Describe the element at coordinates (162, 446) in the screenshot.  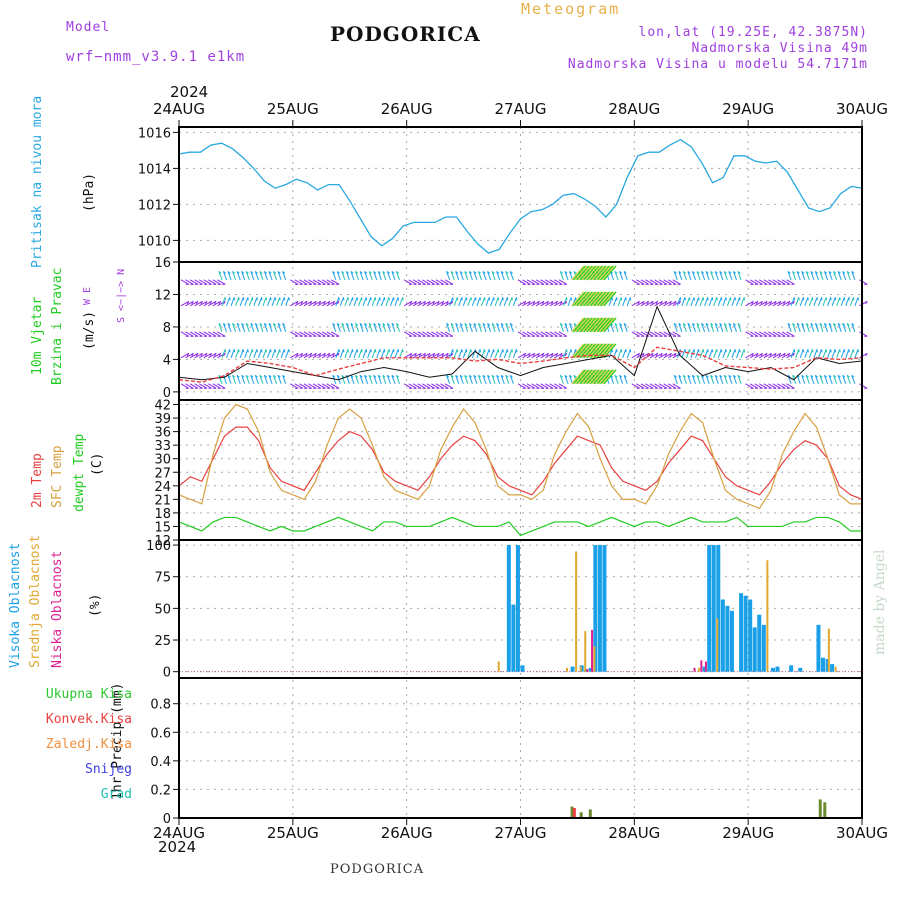
I see `temp-ytick-label: 33` at that location.